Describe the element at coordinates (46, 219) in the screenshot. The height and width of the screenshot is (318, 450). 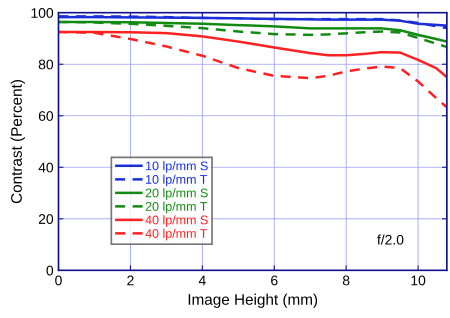
I see `y-tick-label: 20` at that location.